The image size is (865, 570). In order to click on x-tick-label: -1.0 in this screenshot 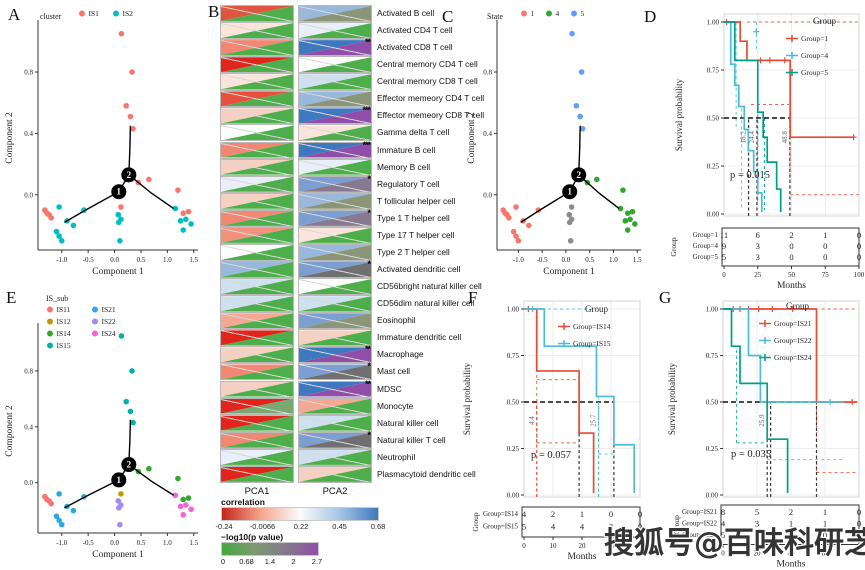, I will do `click(62, 260)`.